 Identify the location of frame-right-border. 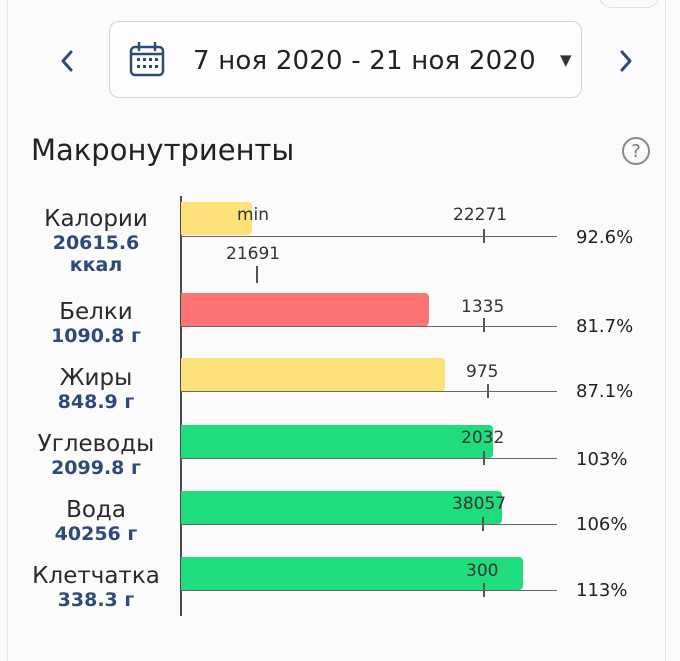
(665, 330).